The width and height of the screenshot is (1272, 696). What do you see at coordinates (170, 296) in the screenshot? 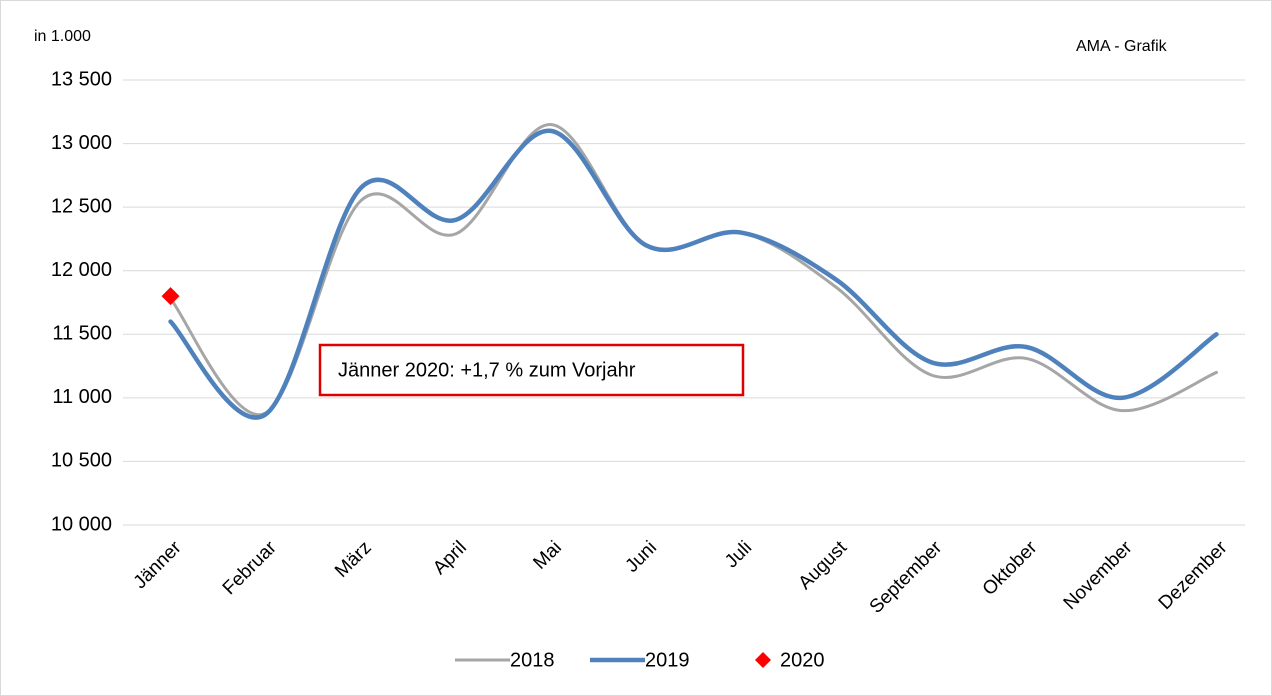
I see `data-point` at bounding box center [170, 296].